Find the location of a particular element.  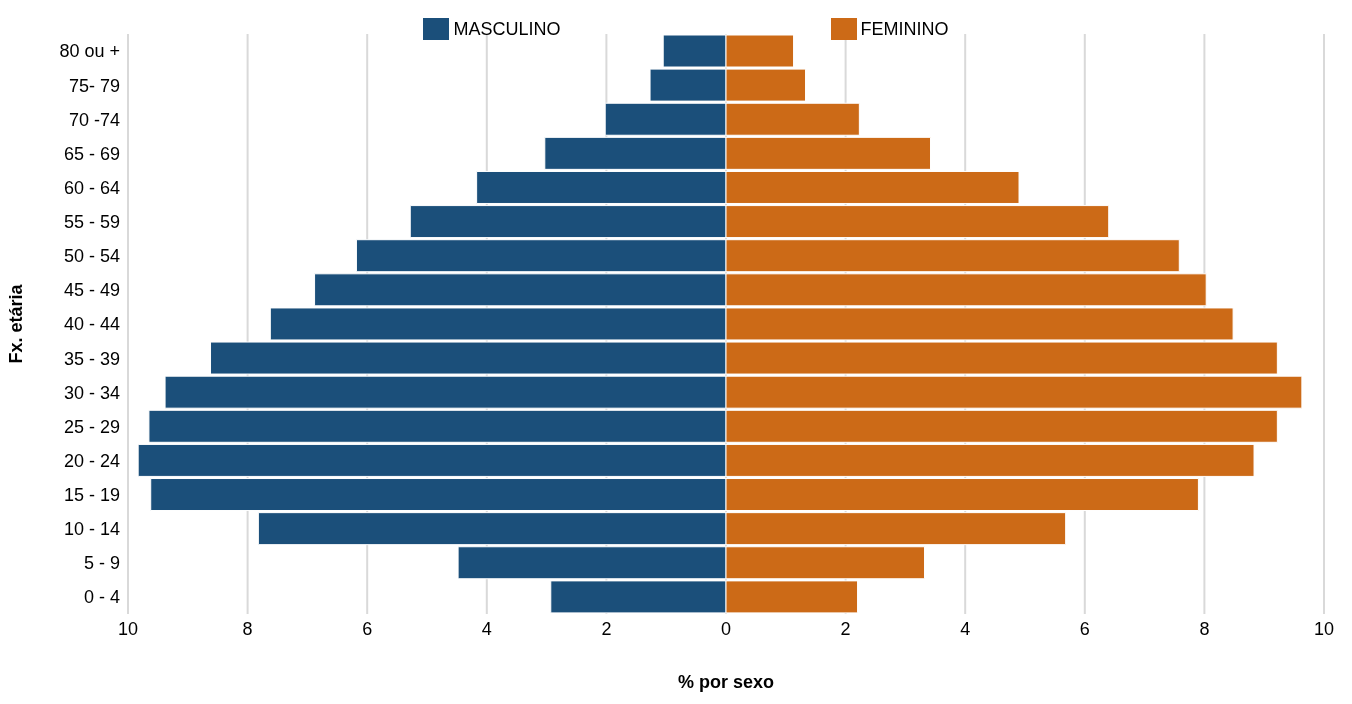

y-tick-label: 25 - 29 is located at coordinates (91, 426).